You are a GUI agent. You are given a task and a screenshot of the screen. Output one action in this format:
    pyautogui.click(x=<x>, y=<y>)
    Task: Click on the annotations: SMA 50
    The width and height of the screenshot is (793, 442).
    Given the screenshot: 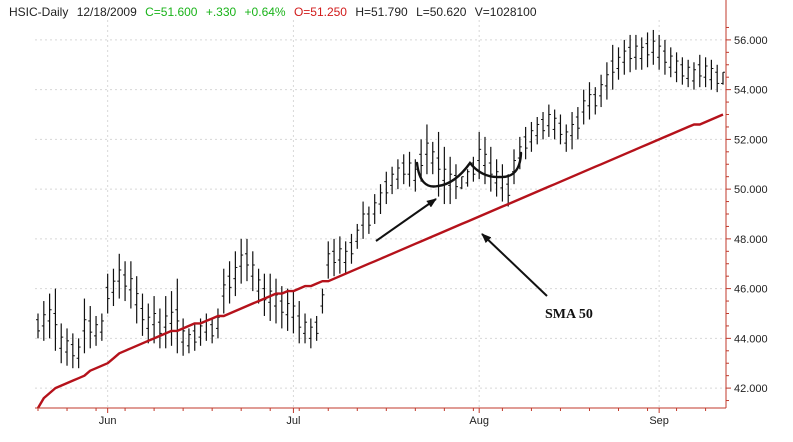 What is the action you would take?
    pyautogui.click(x=484, y=236)
    